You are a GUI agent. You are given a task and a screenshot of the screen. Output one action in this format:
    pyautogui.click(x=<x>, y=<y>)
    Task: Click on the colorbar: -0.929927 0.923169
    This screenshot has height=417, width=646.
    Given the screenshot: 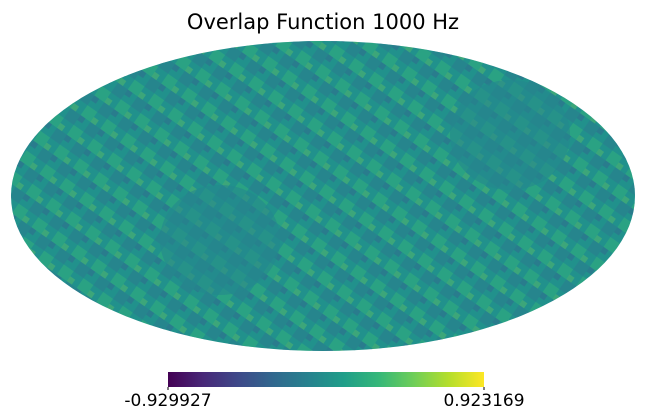 What is the action you would take?
    pyautogui.click(x=324, y=391)
    